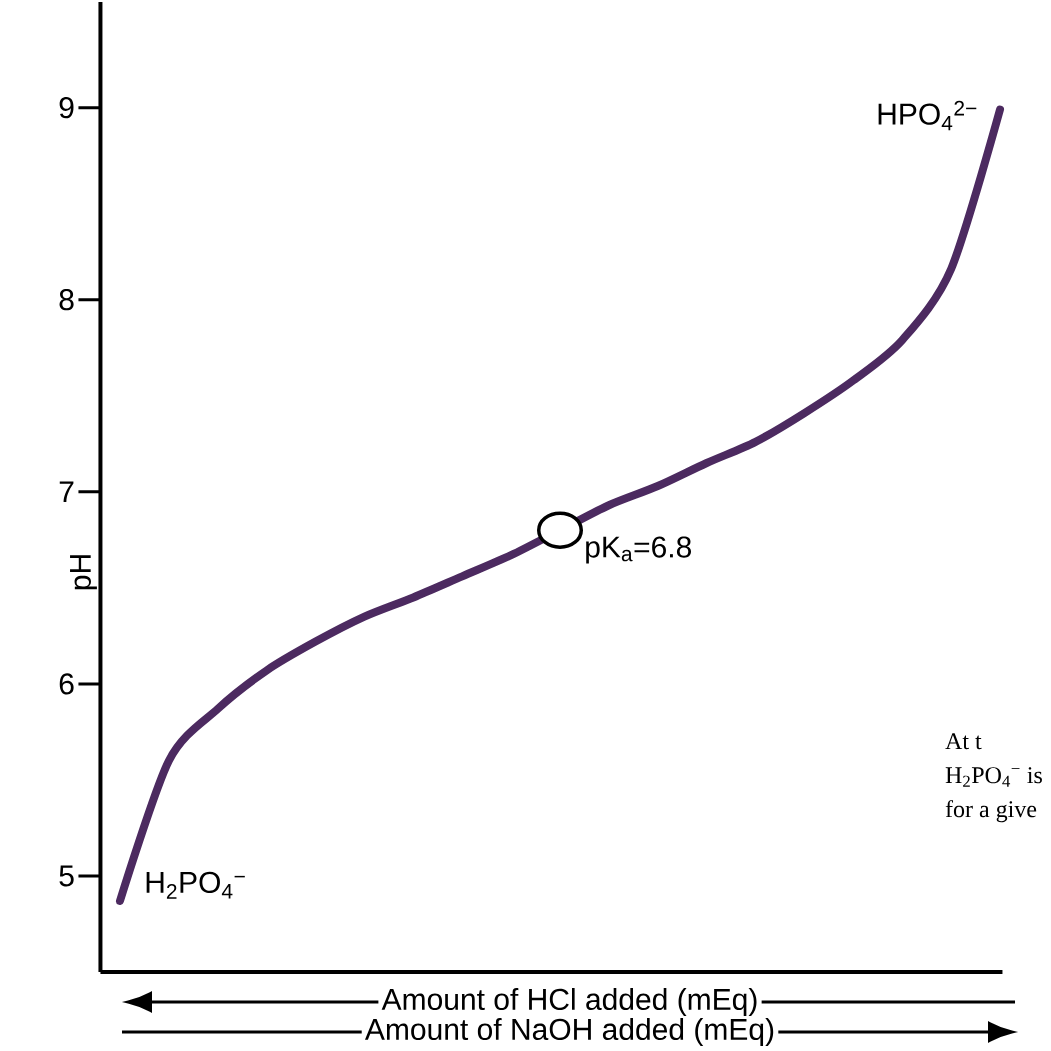 The height and width of the screenshot is (1051, 1051). Describe the element at coordinates (83, 572) in the screenshot. I see `y-axis-title: pH` at that location.